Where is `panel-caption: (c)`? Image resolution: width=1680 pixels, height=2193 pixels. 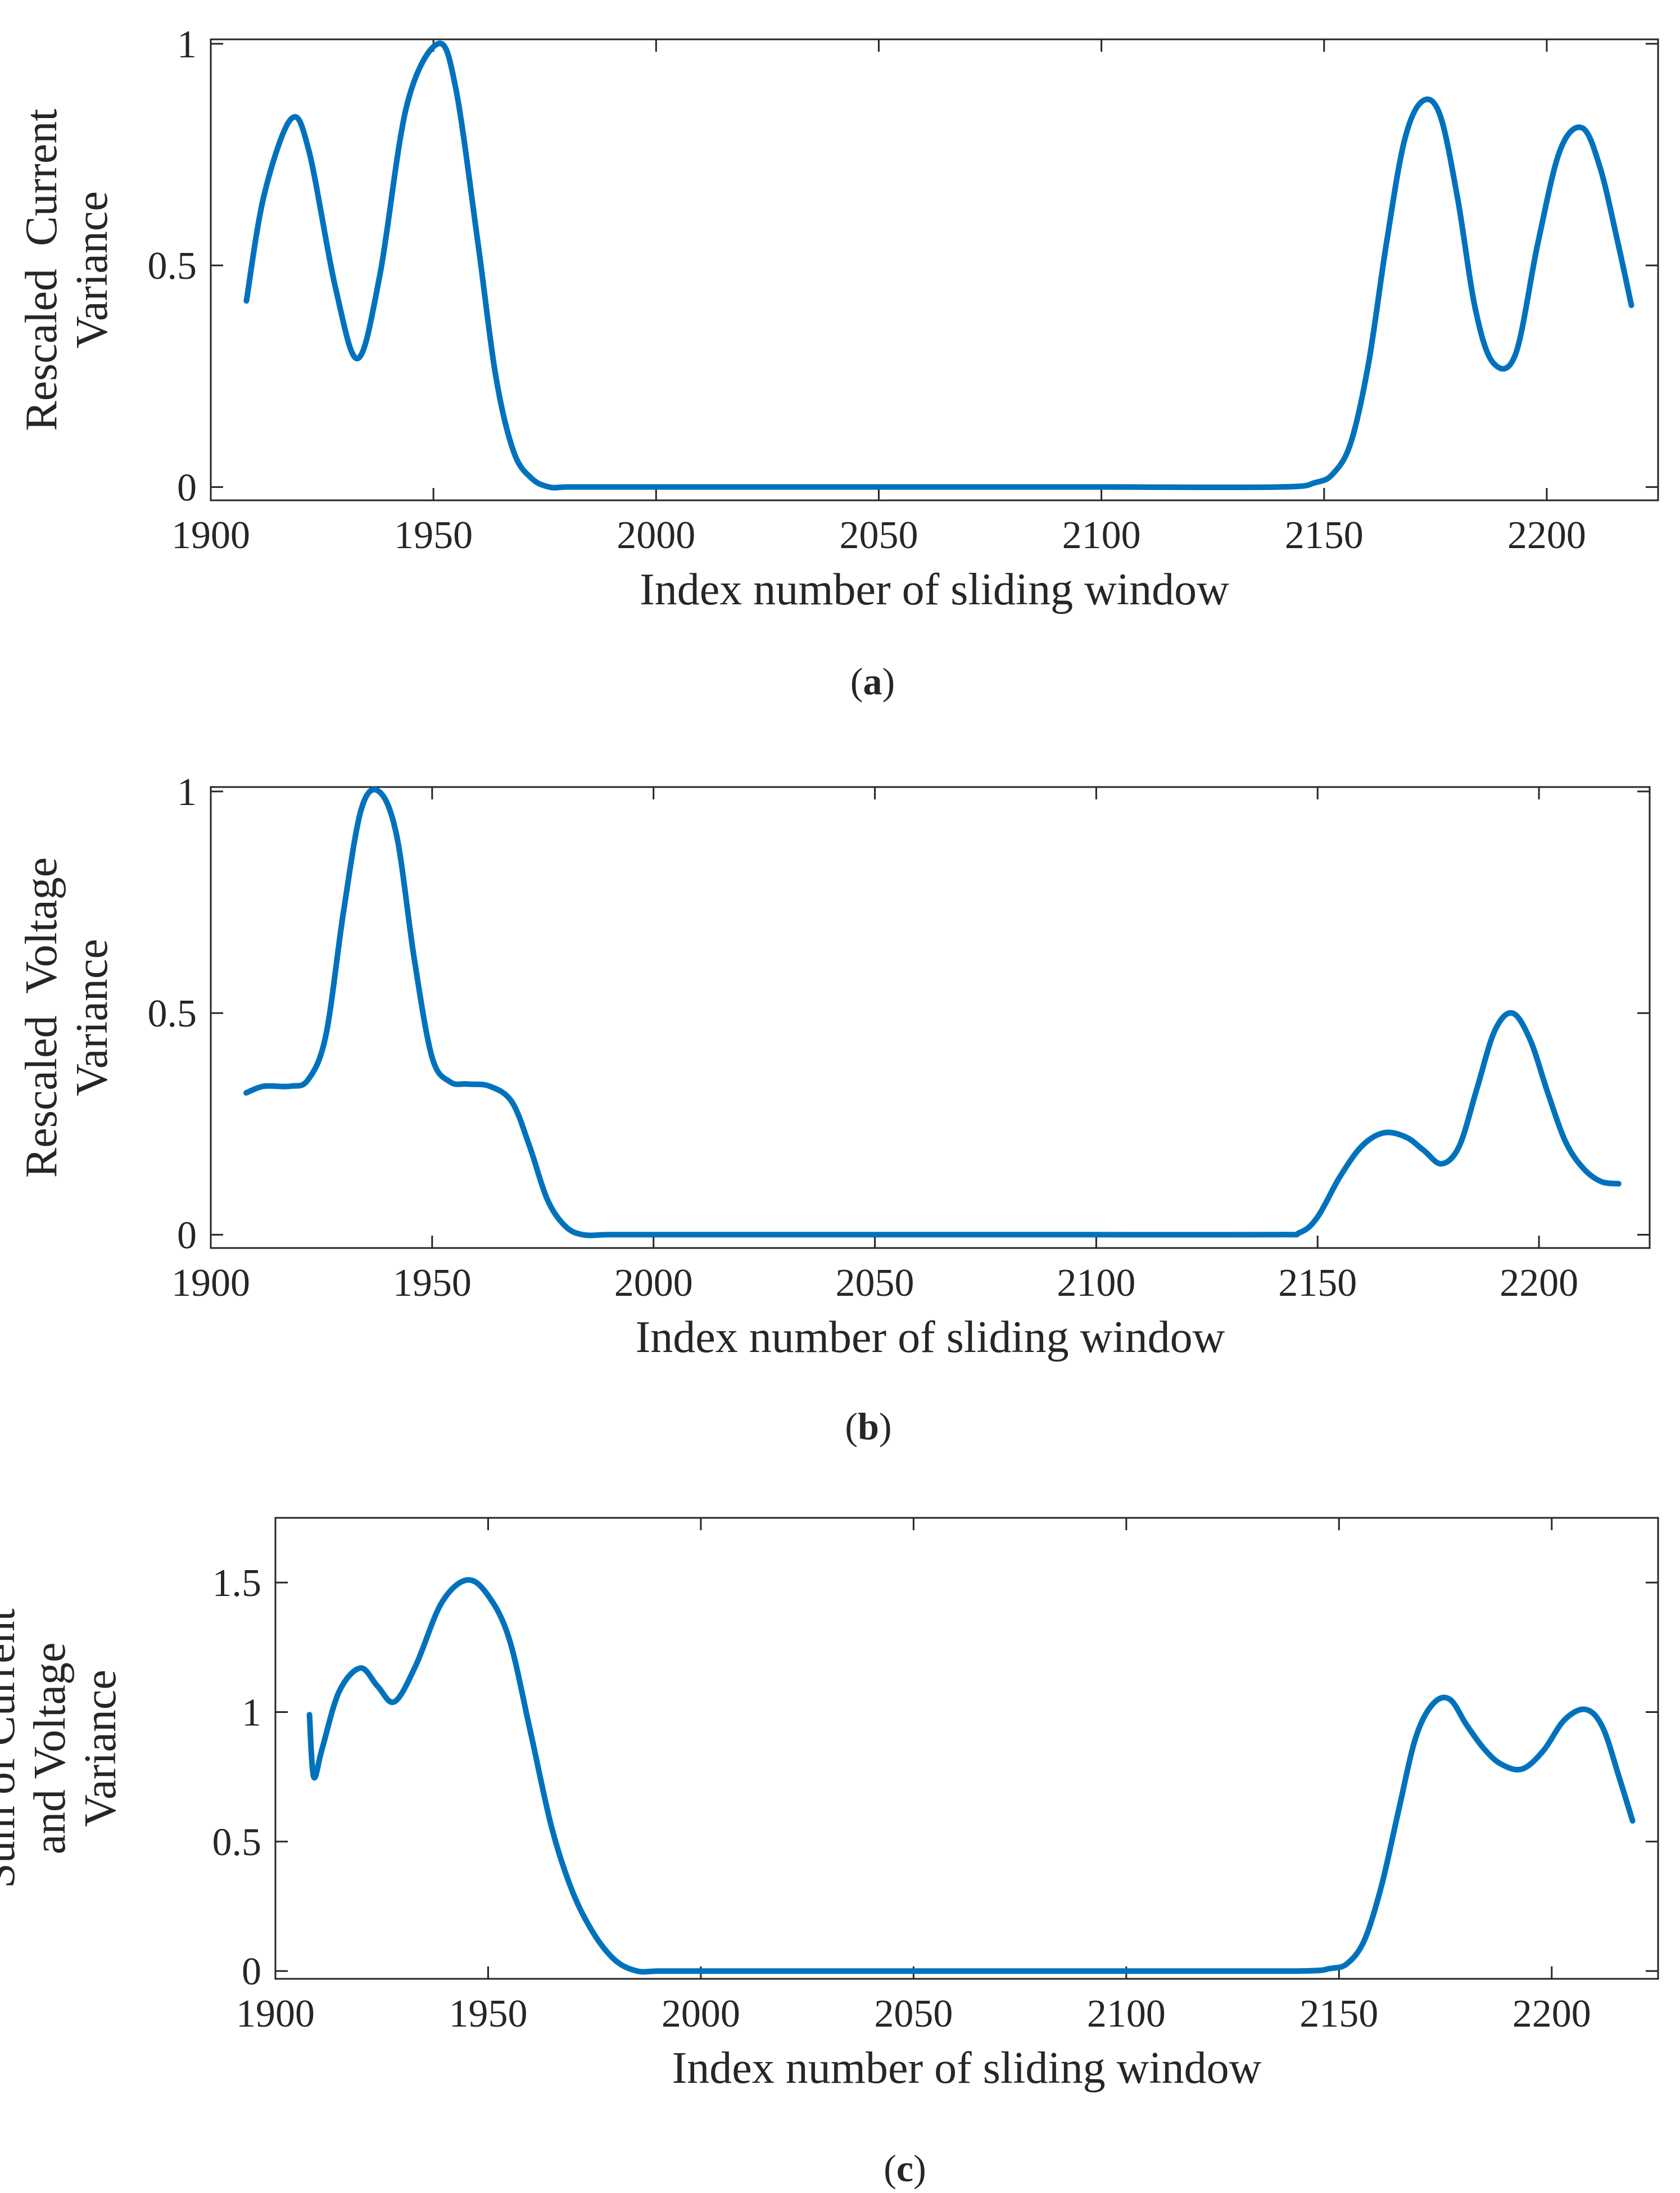
panel-caption: (c) is located at coordinates (905, 2168).